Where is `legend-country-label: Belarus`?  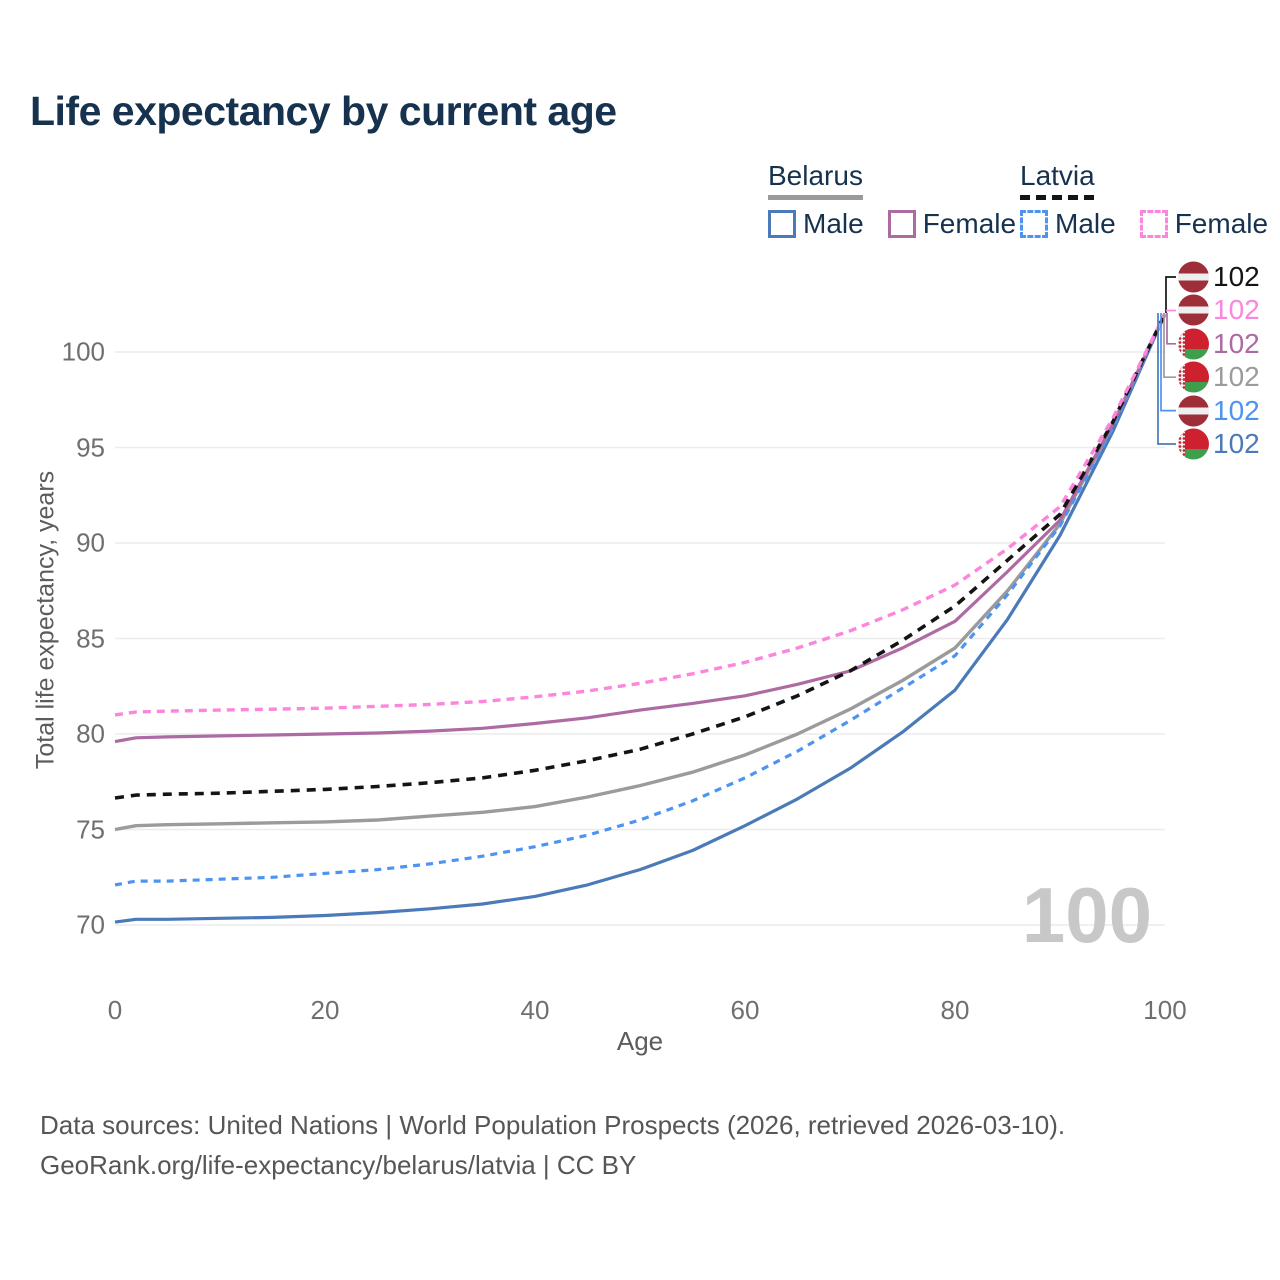
legend-country-label: Belarus is located at coordinates (815, 180).